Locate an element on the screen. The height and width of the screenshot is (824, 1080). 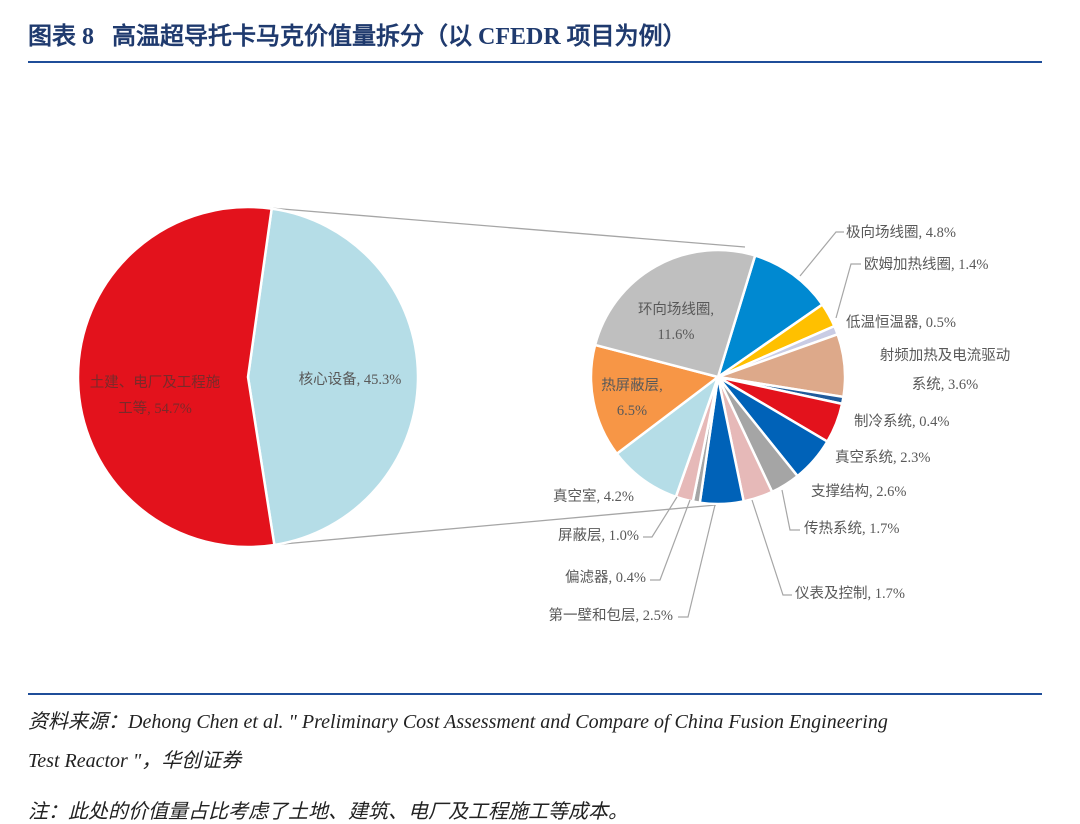
secondary-pie-label: 低温恒温器, 0.5% is located at coordinates (901, 322).